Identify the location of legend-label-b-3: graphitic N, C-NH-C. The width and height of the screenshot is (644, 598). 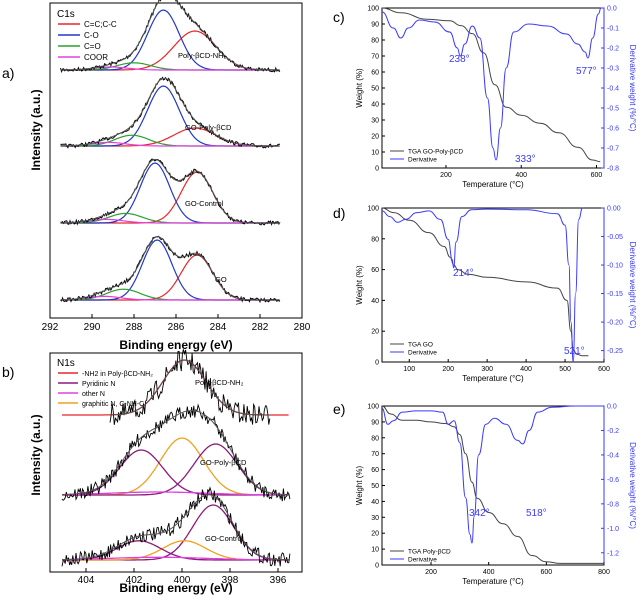
(113, 404).